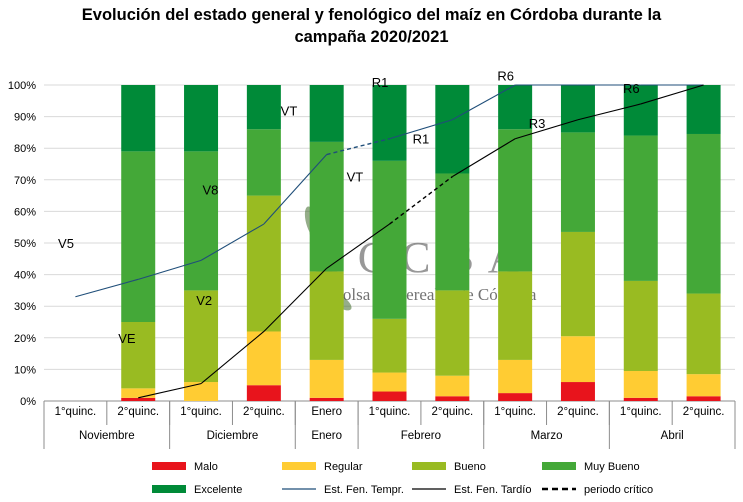 The image size is (743, 502). I want to click on y-tick-label: 10%, so click(25, 370).